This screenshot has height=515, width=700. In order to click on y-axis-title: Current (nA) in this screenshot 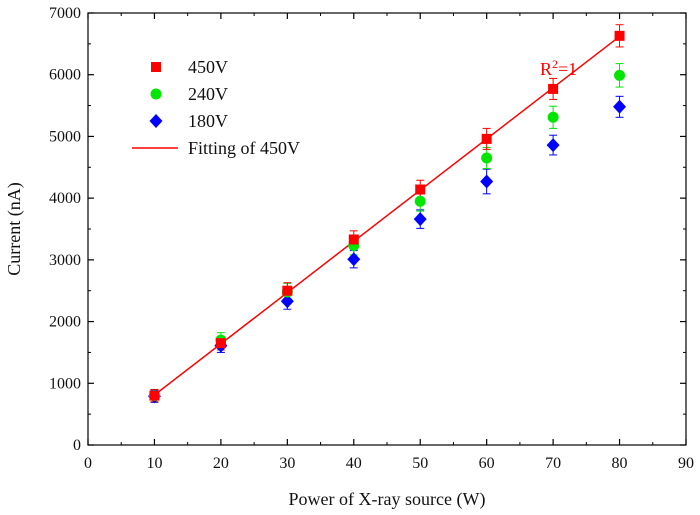, I will do `click(14, 228)`.